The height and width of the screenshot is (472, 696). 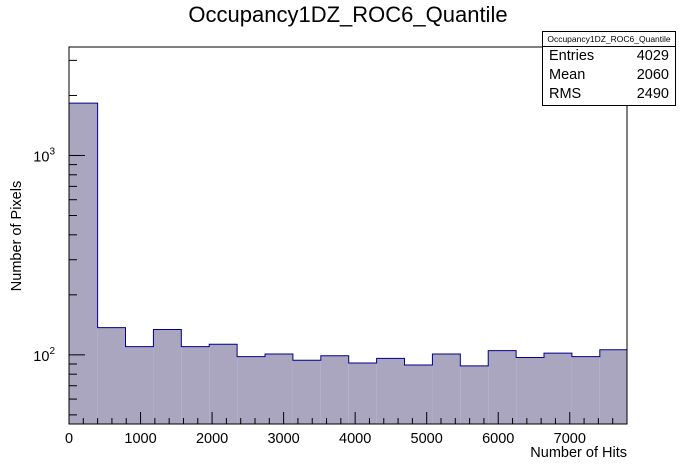 I want to click on x-tick-label: 4000, so click(x=355, y=439).